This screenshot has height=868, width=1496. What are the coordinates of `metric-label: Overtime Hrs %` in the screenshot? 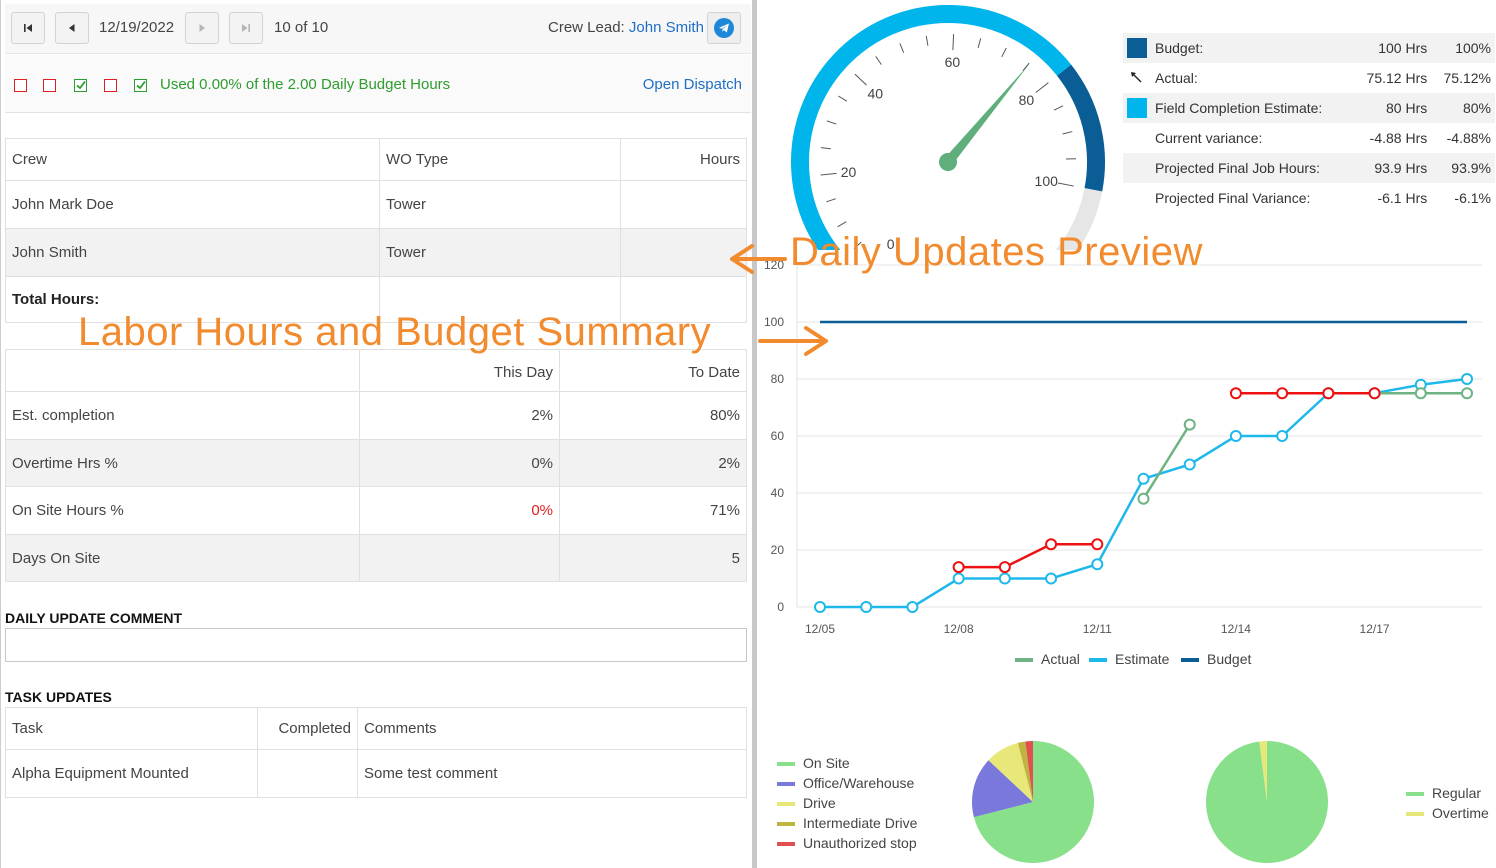 It's located at (182, 463).